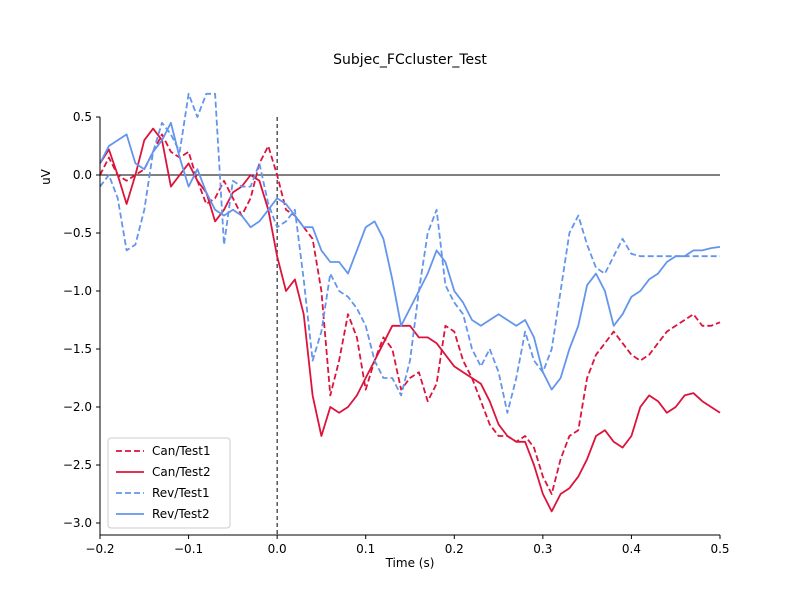  What do you see at coordinates (181, 514) in the screenshot?
I see `legend-label: Rev/Test2` at bounding box center [181, 514].